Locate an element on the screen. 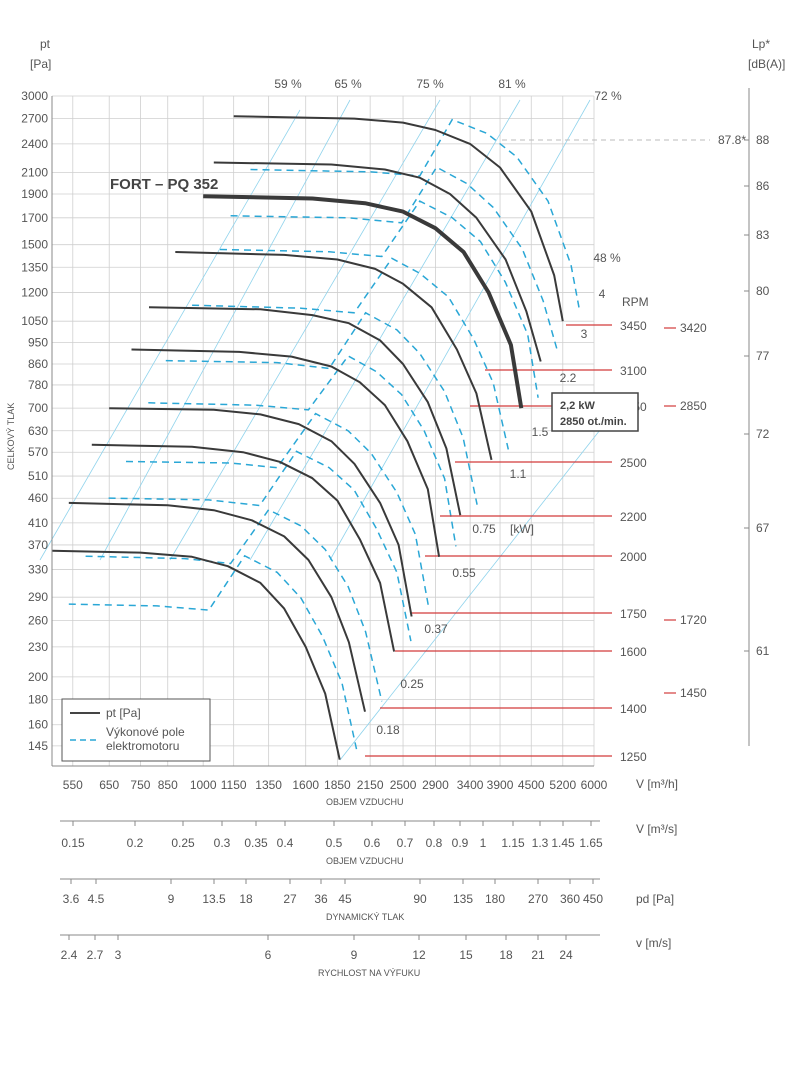  y-tick-label: 1050 is located at coordinates (34, 321).